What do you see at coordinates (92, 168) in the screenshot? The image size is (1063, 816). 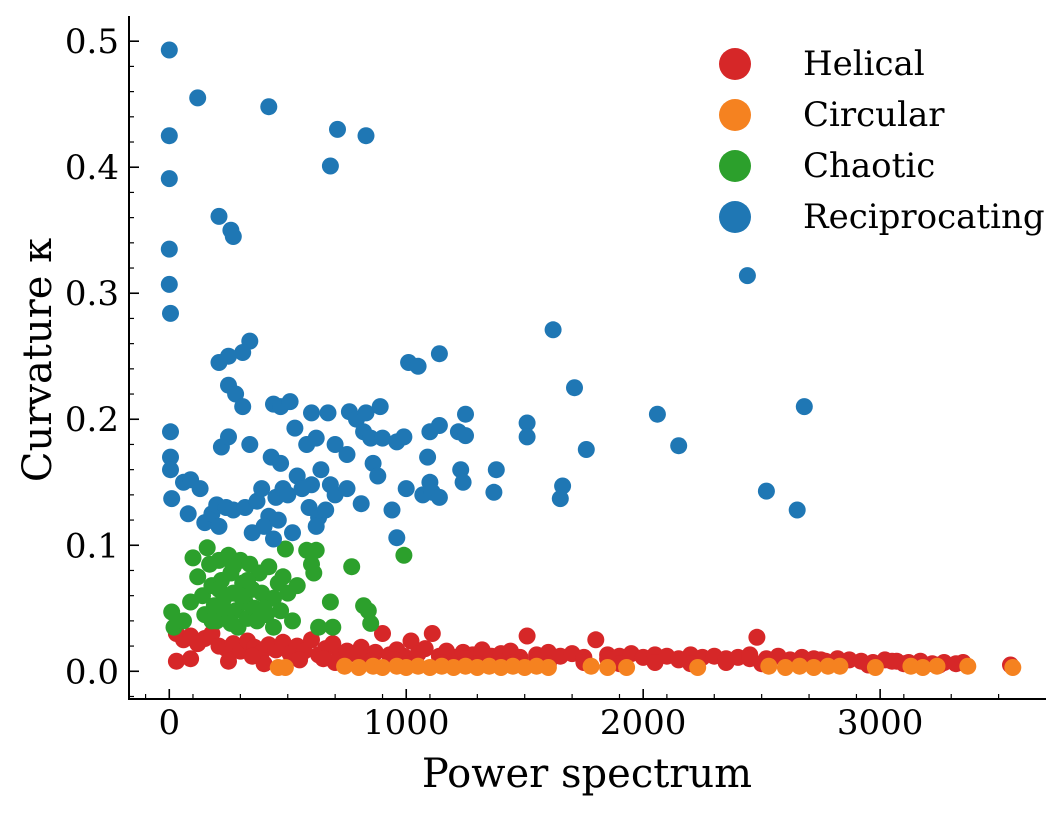 I see `y-tick-label: 0.4` at bounding box center [92, 168].